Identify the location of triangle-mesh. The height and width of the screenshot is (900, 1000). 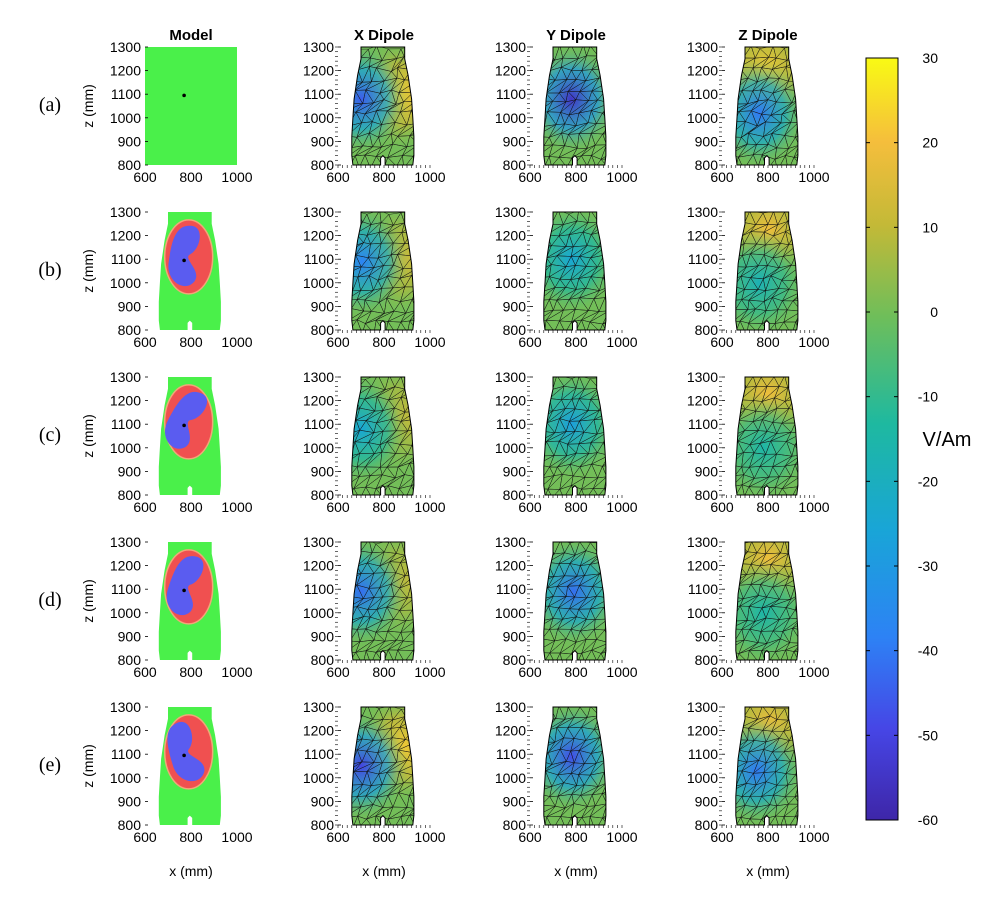
(766, 436).